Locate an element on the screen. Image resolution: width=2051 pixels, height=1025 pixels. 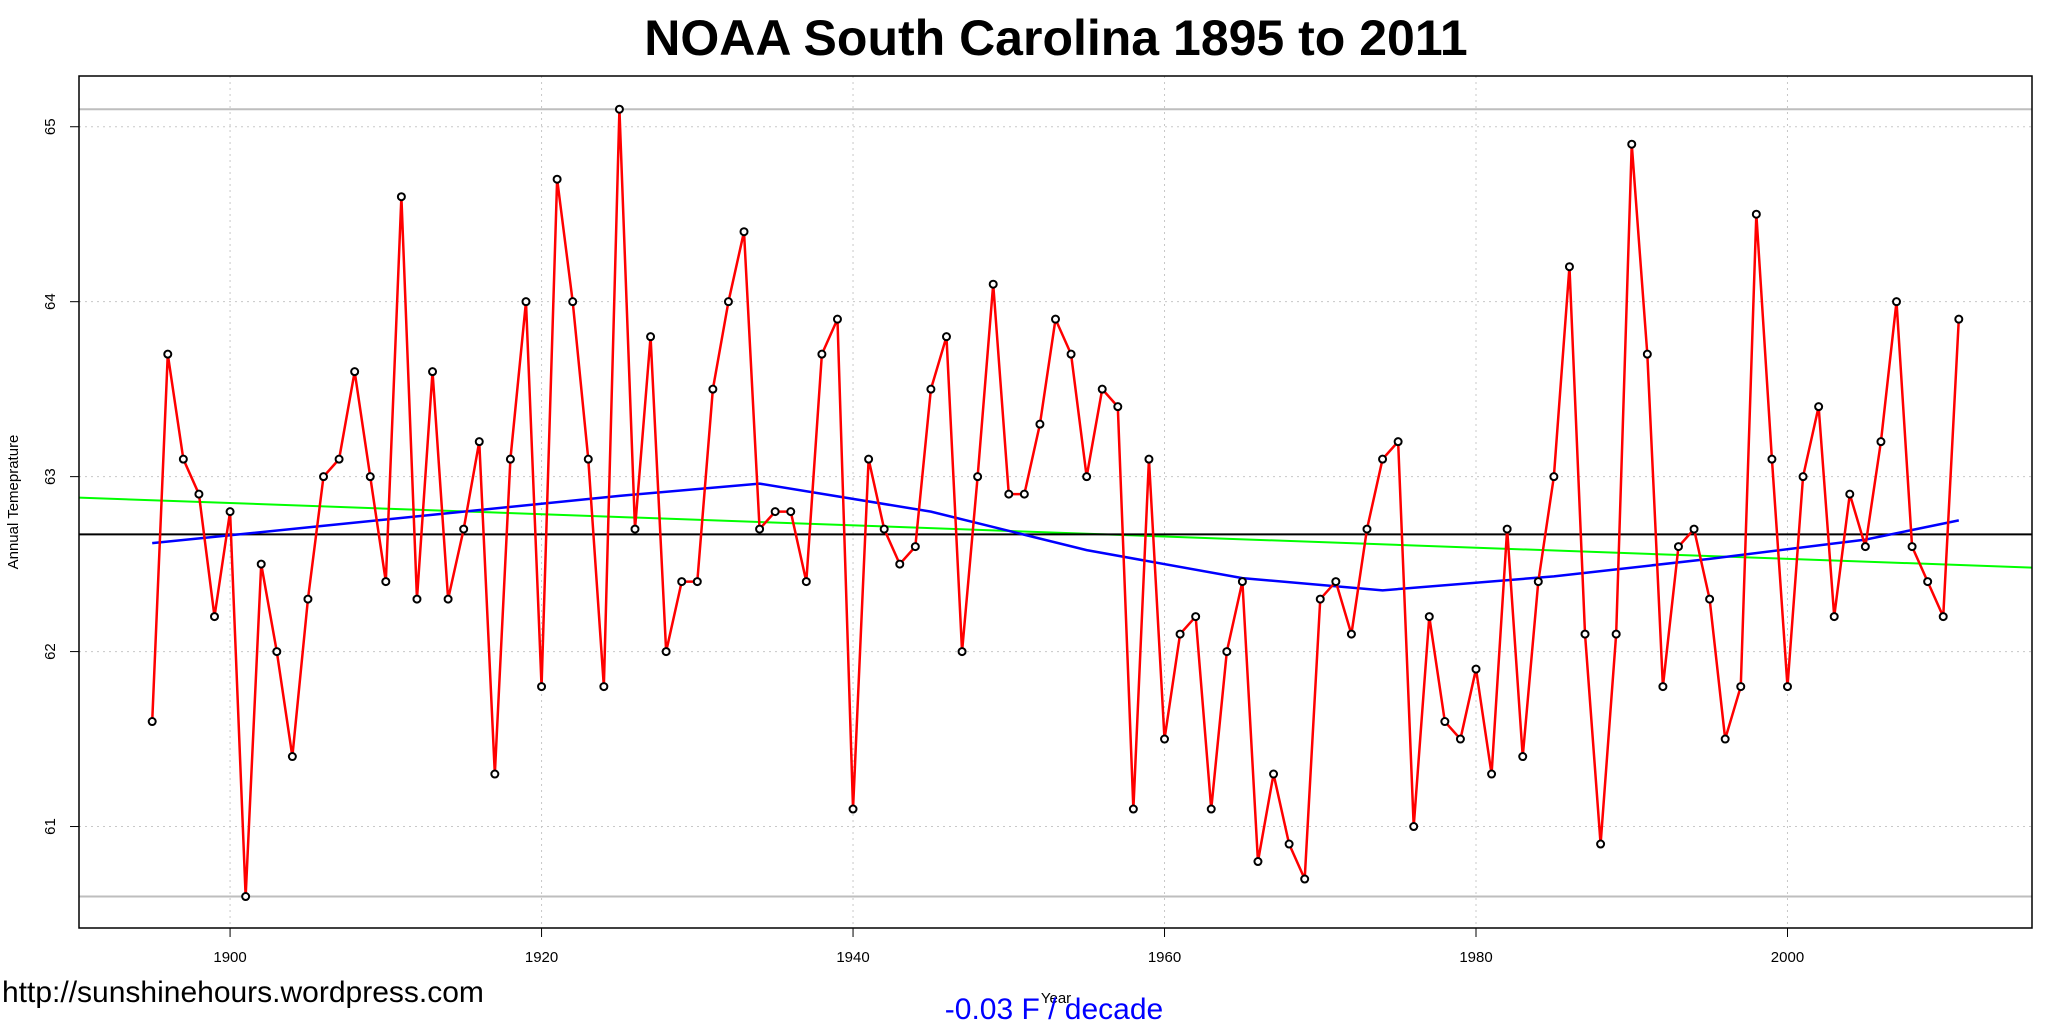
source-url: http://sunshinehours.wordpress.com is located at coordinates (243, 992).